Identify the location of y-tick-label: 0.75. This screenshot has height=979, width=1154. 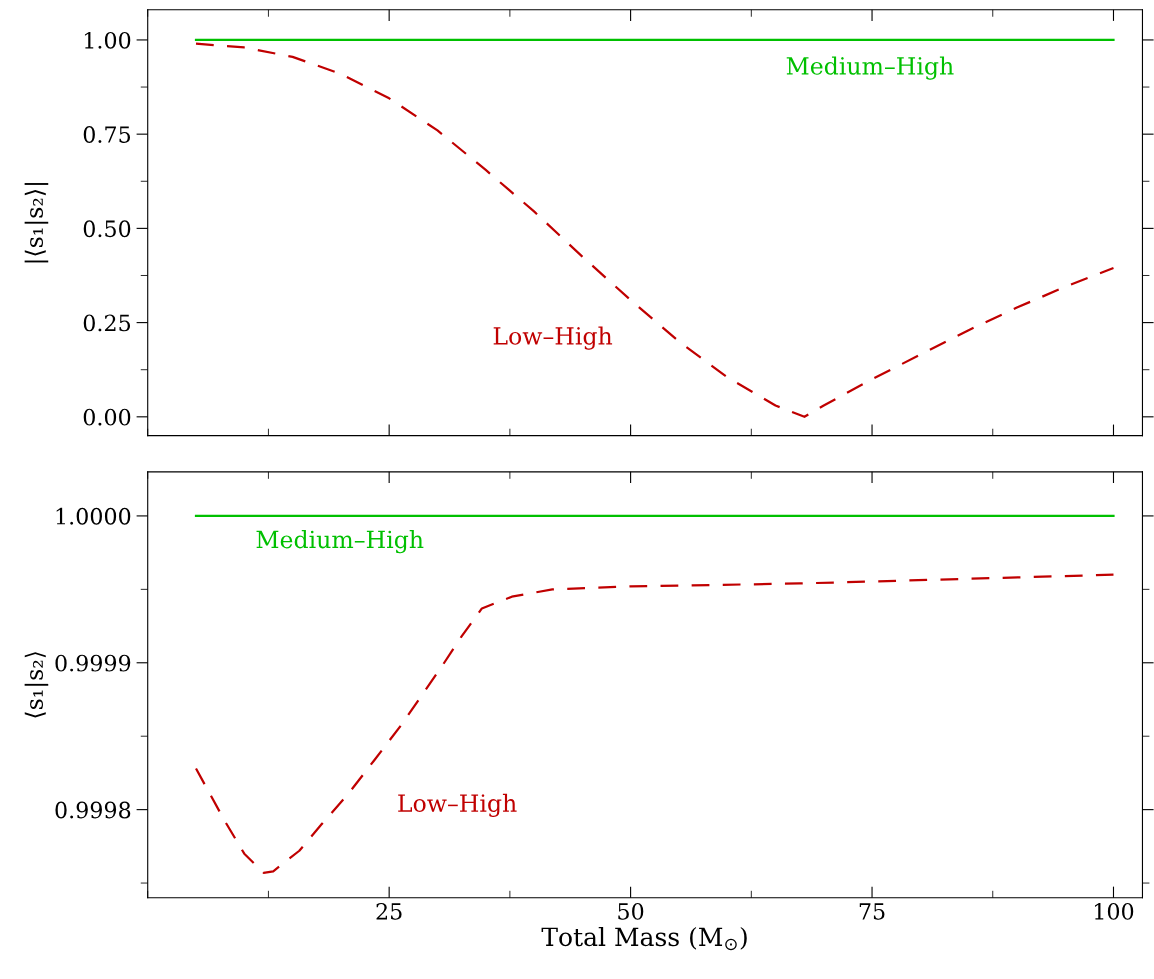
(107, 134).